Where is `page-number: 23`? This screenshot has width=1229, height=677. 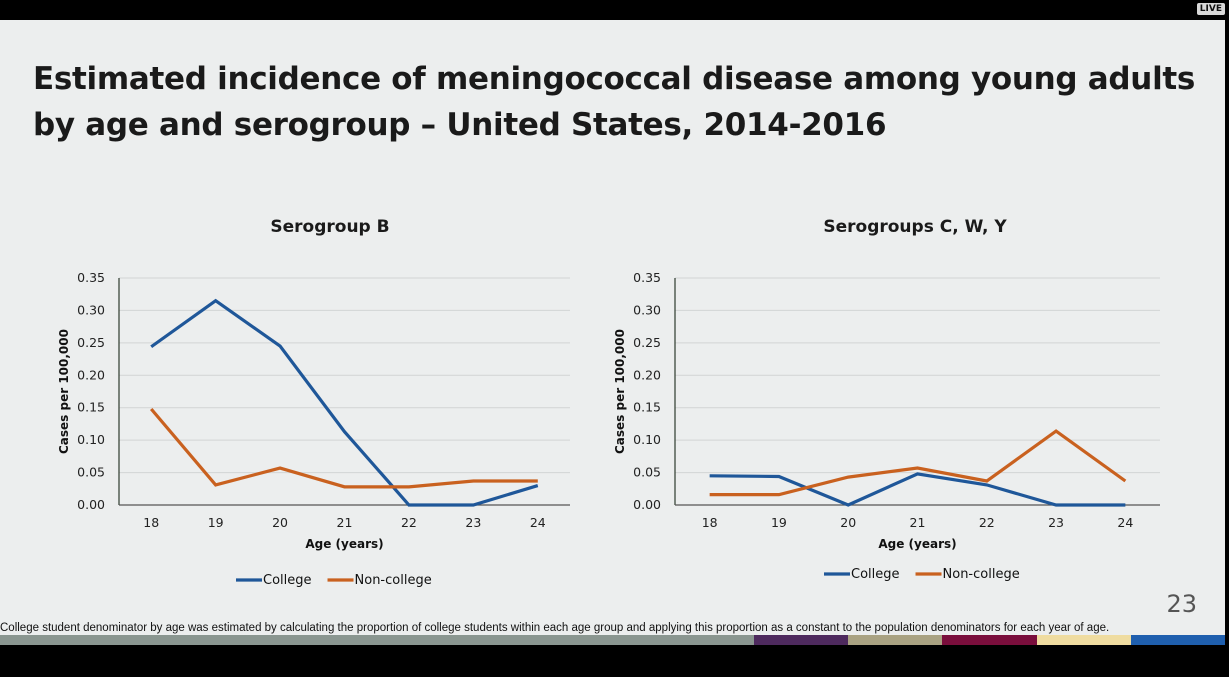 page-number: 23 is located at coordinates (1181, 604).